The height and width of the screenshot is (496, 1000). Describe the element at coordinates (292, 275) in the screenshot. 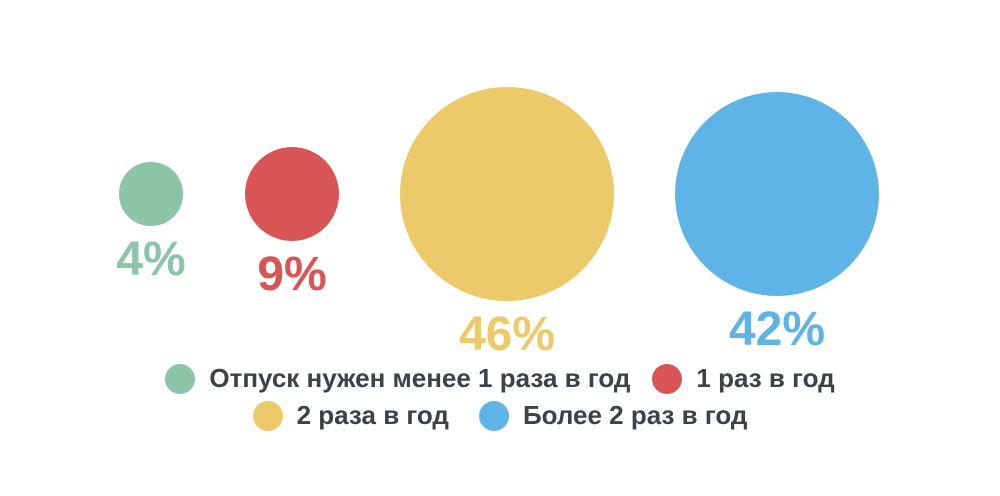

I see `bubble-value-label: 9%` at that location.